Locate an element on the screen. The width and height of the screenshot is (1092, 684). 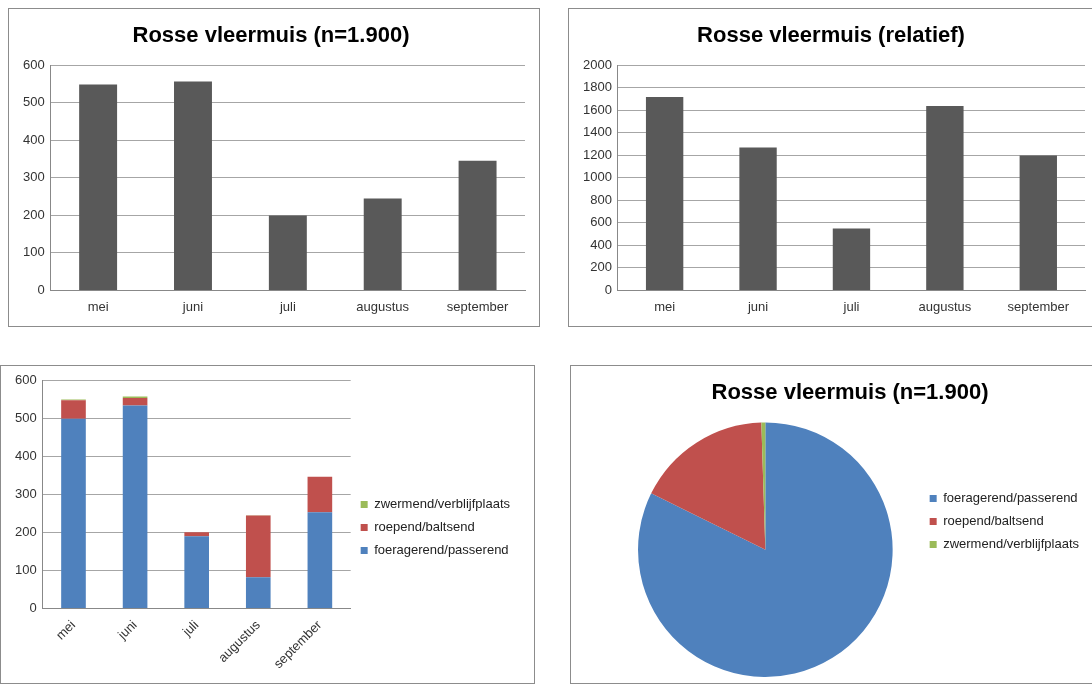
y-tick-label: 800 is located at coordinates (601, 199).